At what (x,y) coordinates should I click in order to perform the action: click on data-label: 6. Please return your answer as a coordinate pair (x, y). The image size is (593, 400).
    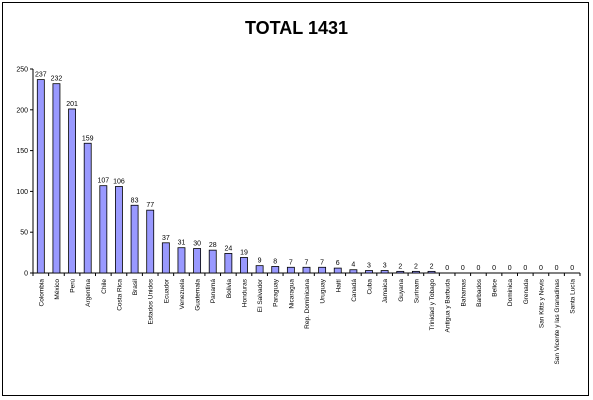
    Looking at the image, I should click on (338, 263).